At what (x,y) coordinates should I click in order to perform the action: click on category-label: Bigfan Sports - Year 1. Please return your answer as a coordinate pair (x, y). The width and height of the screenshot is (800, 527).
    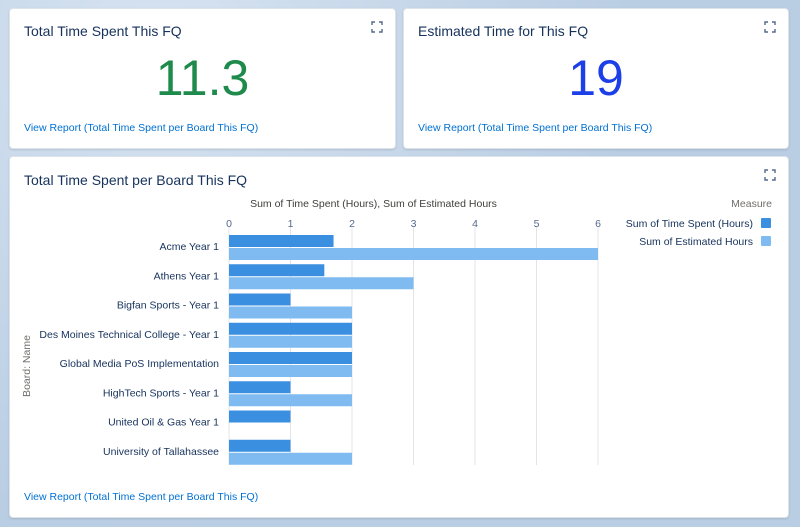
    Looking at the image, I should click on (168, 306).